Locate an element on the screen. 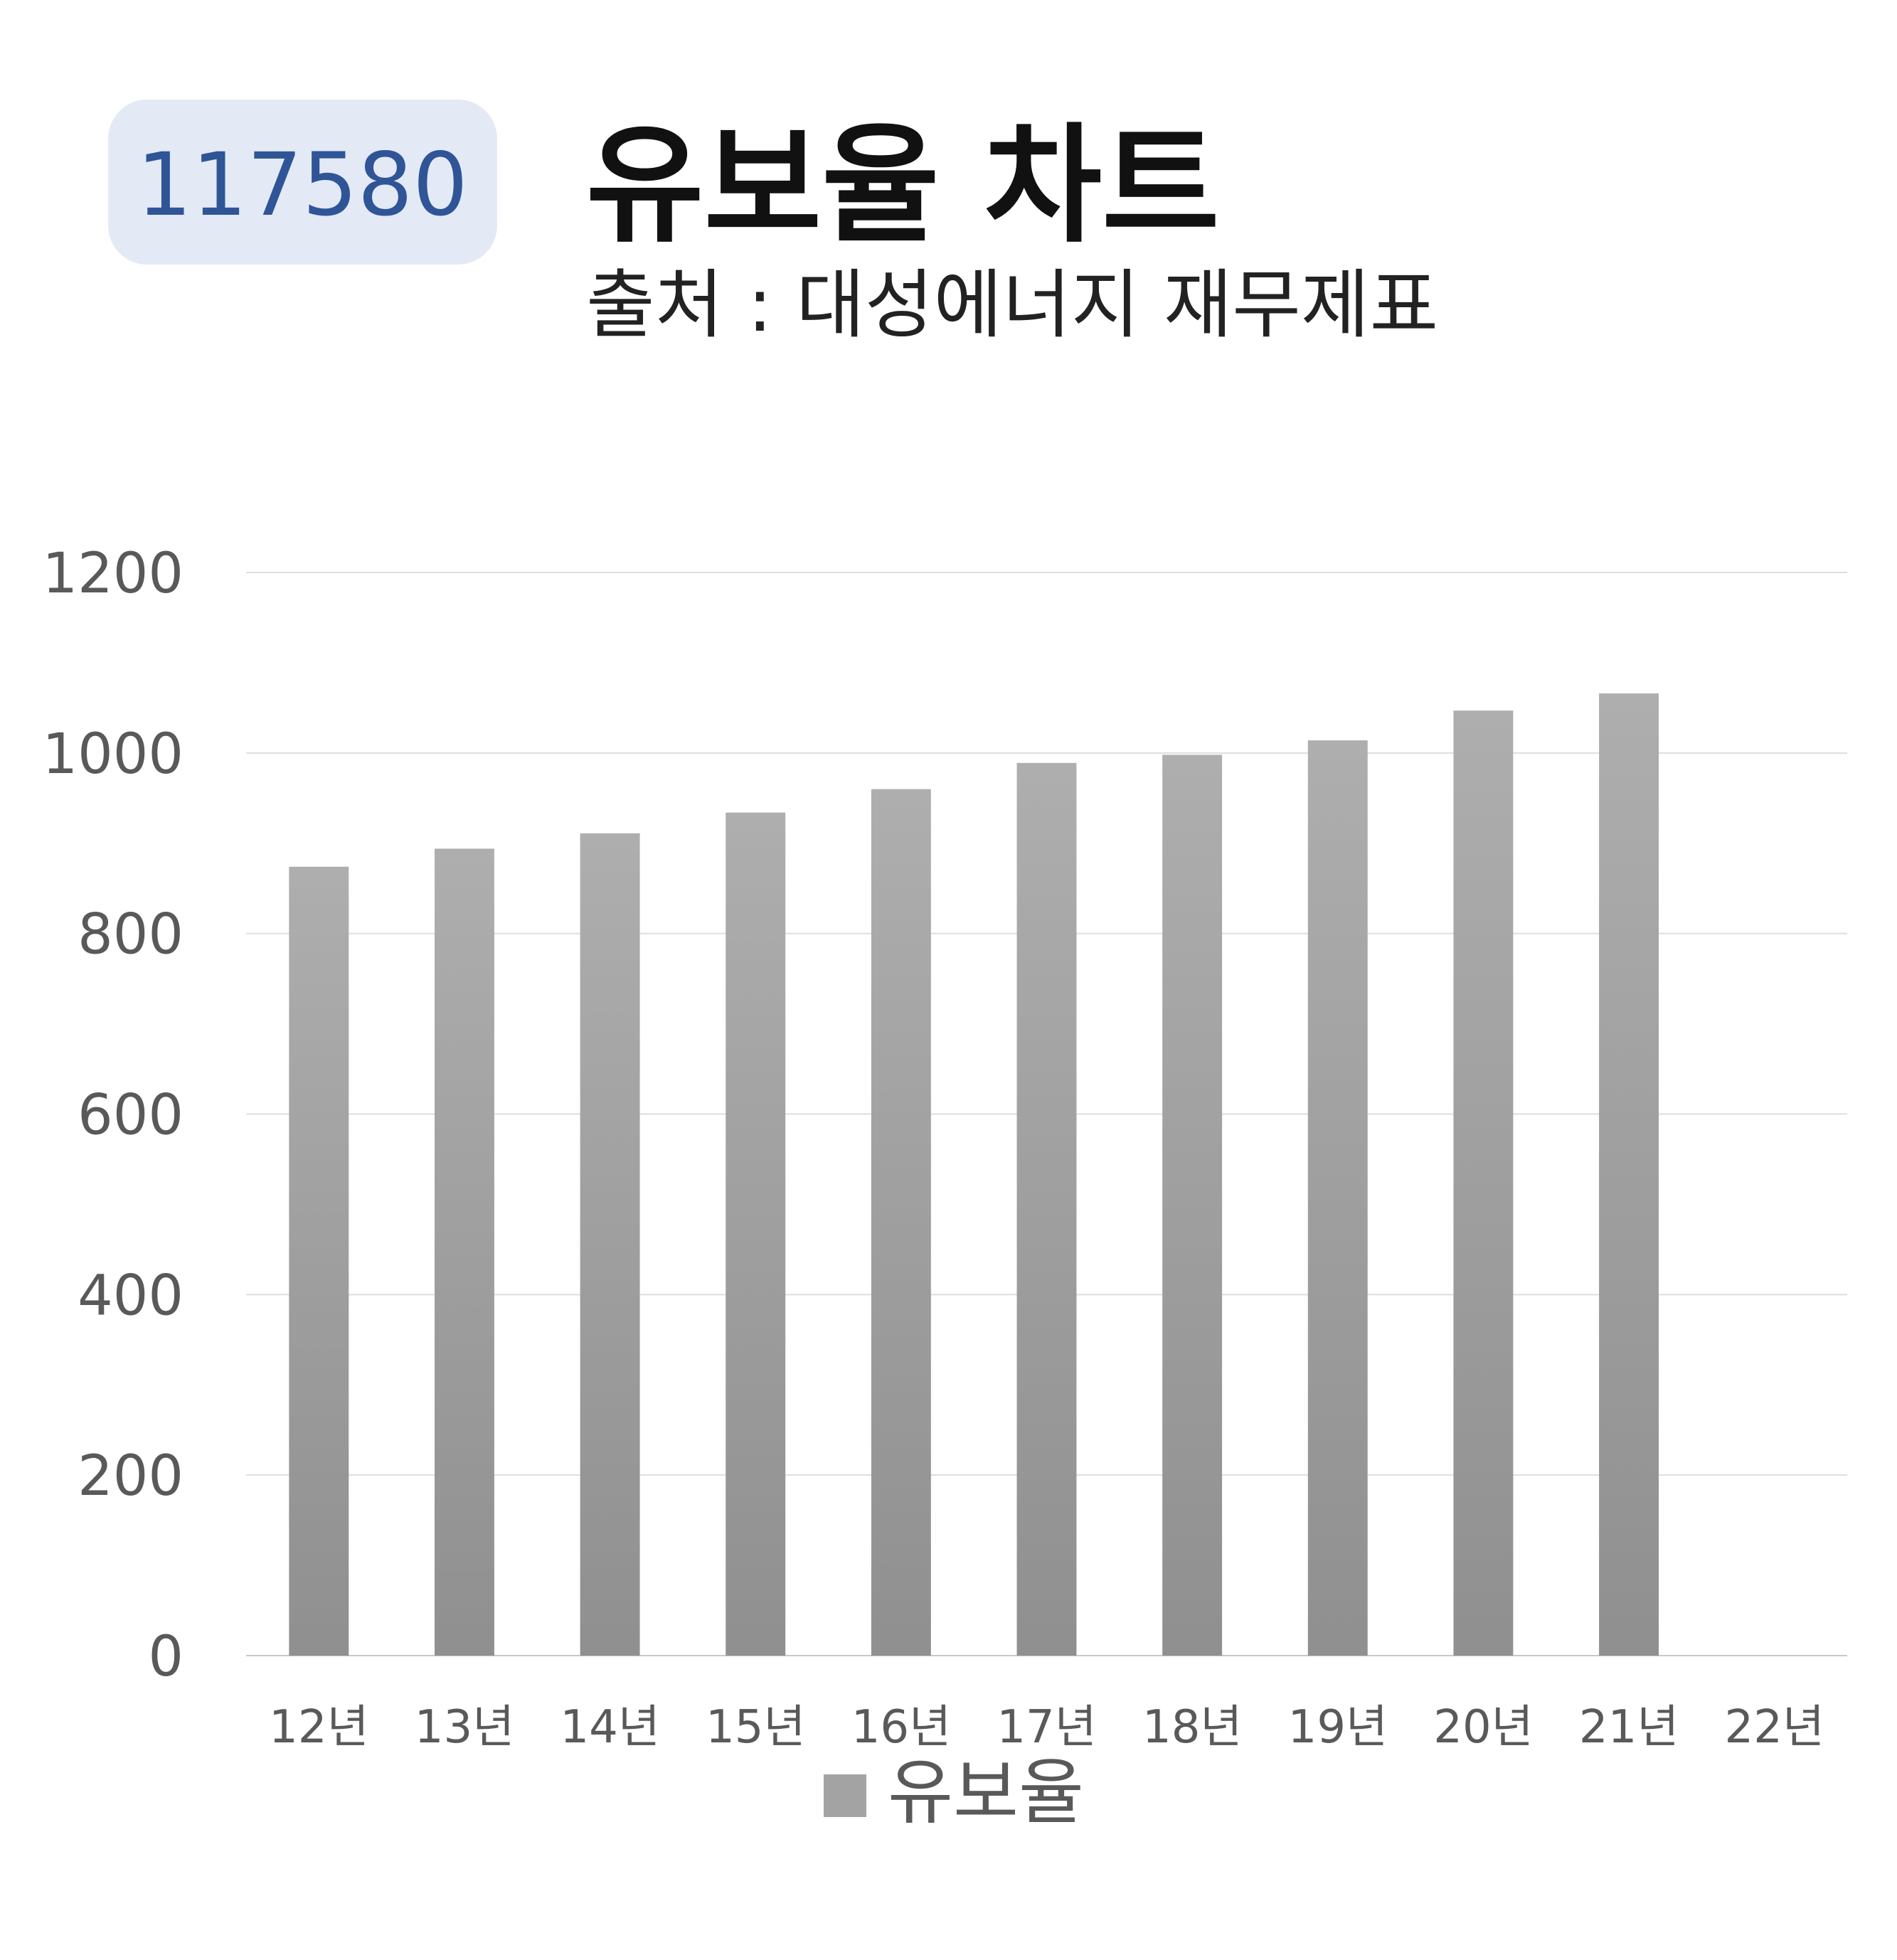 The height and width of the screenshot is (1960, 1897). y-tick-label: 400 is located at coordinates (131, 1296).